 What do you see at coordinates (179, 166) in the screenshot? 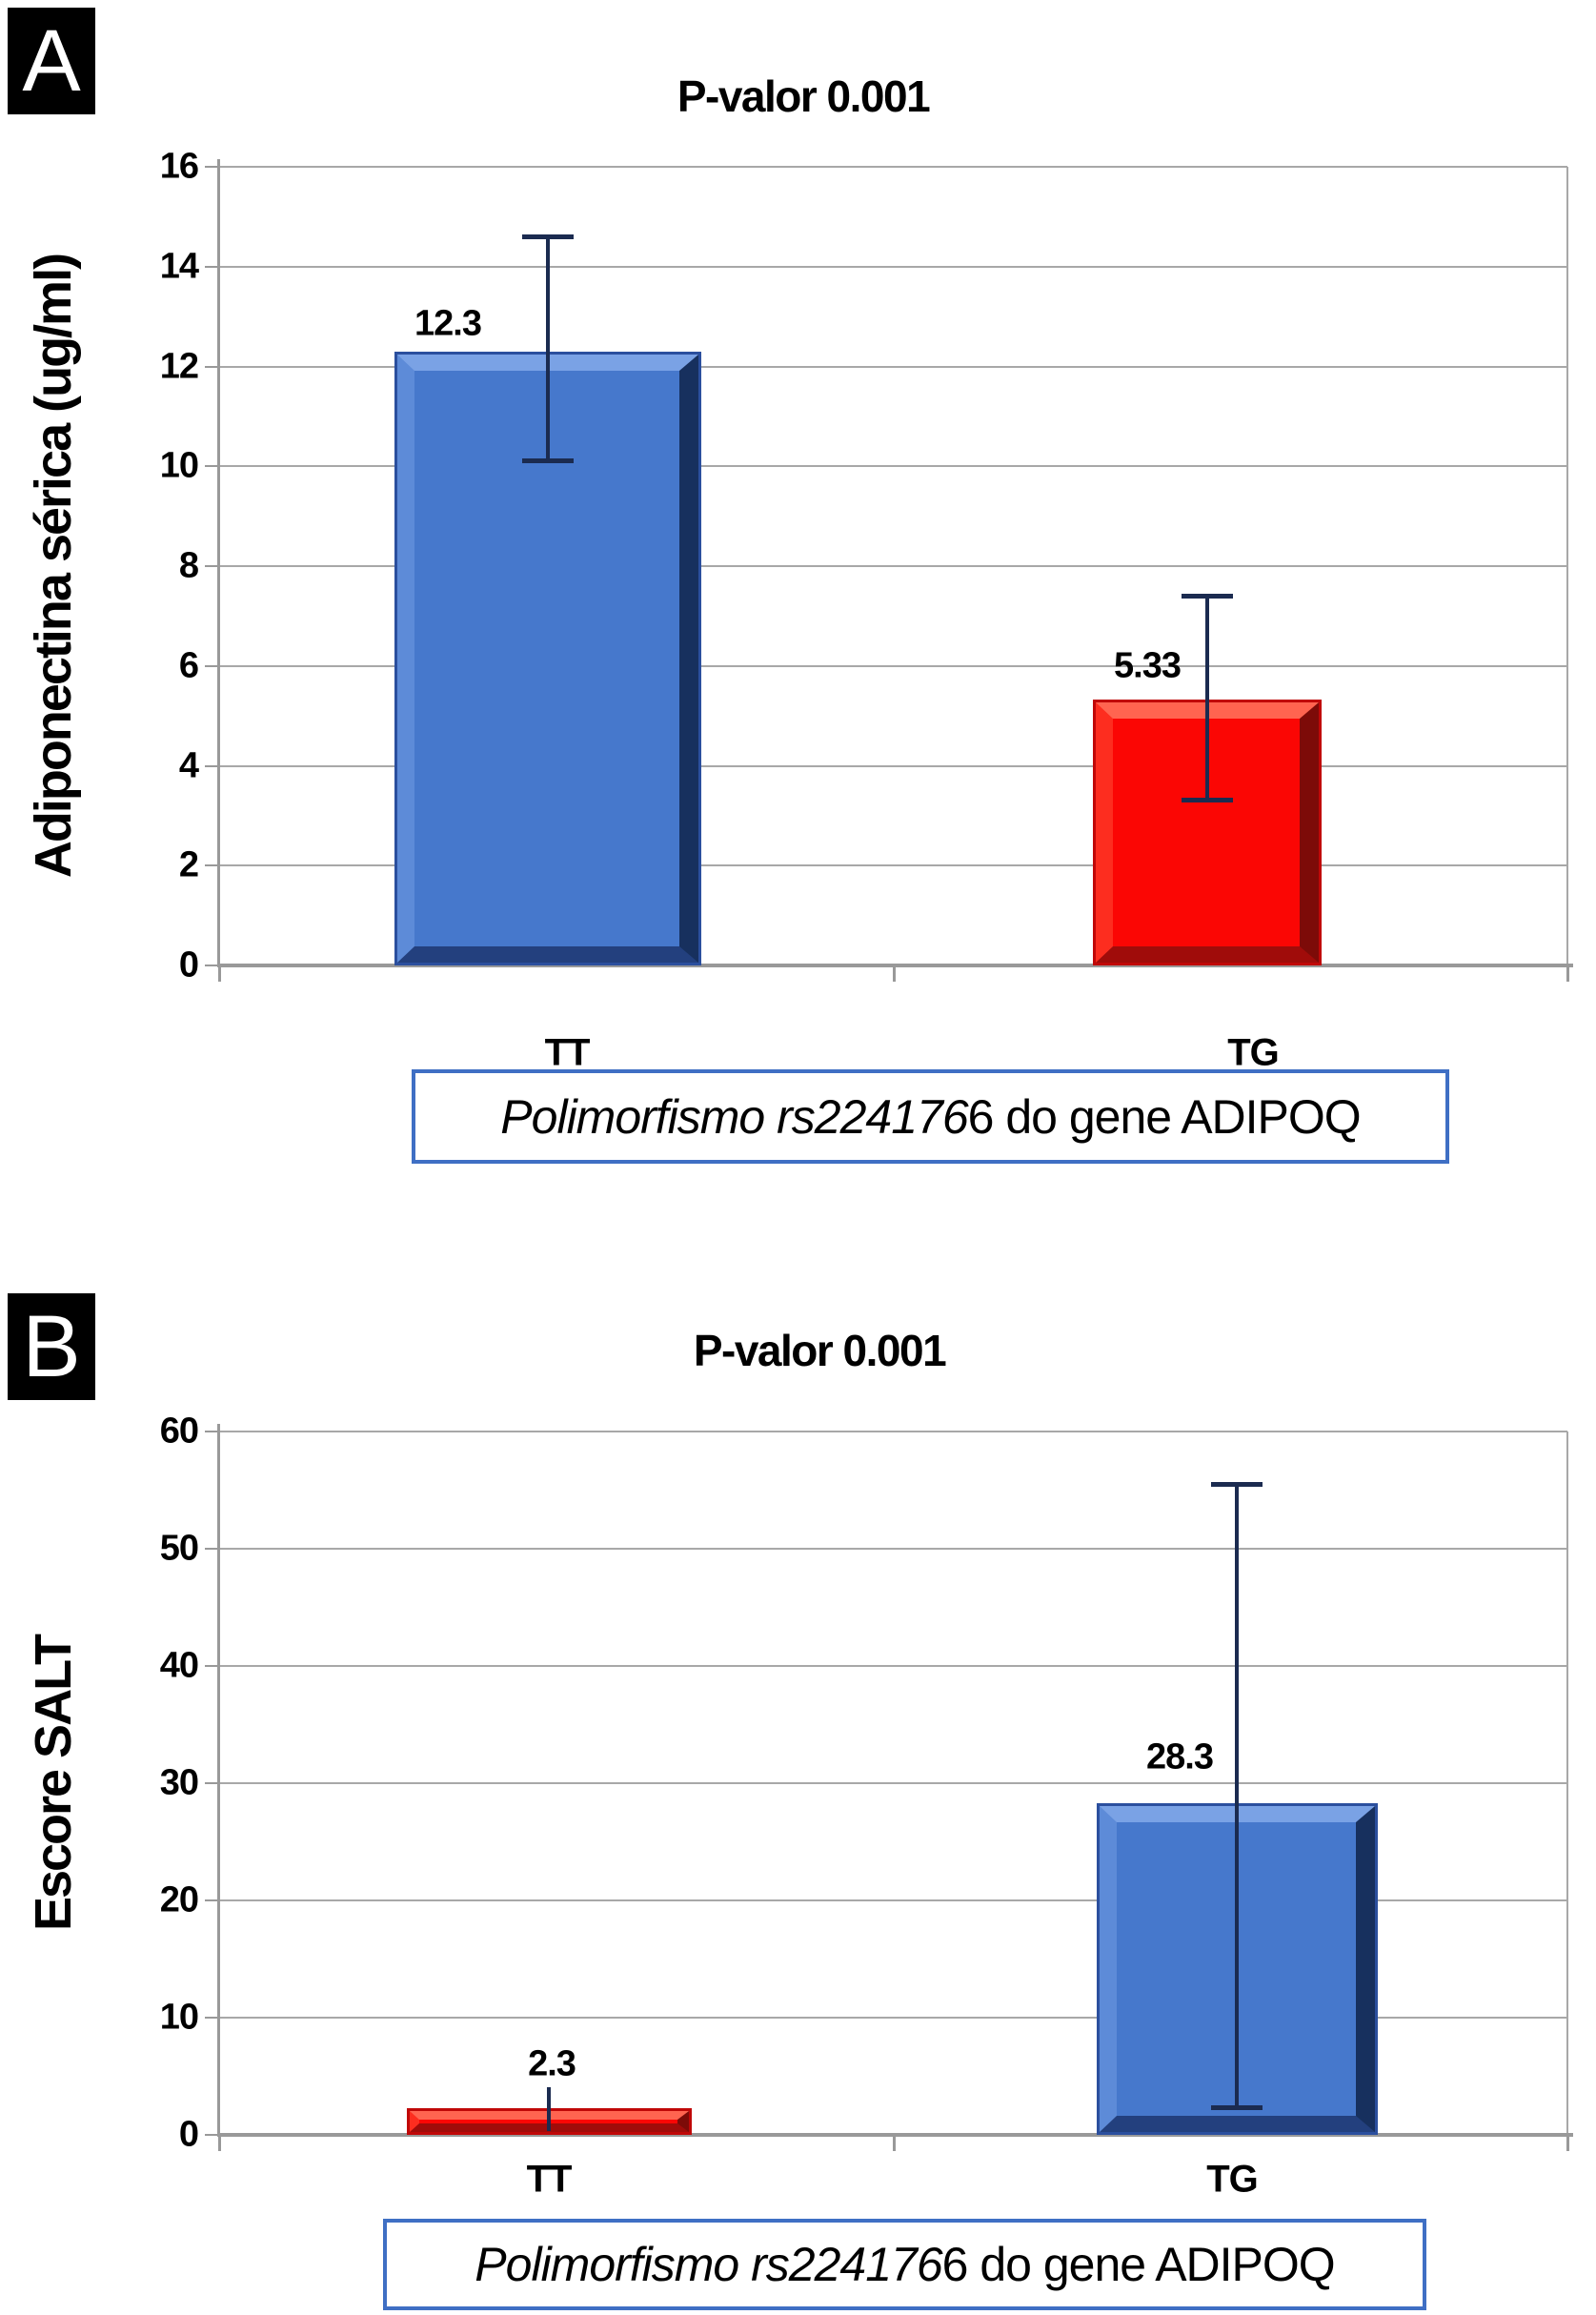
I see `y-tick-label: 16` at bounding box center [179, 166].